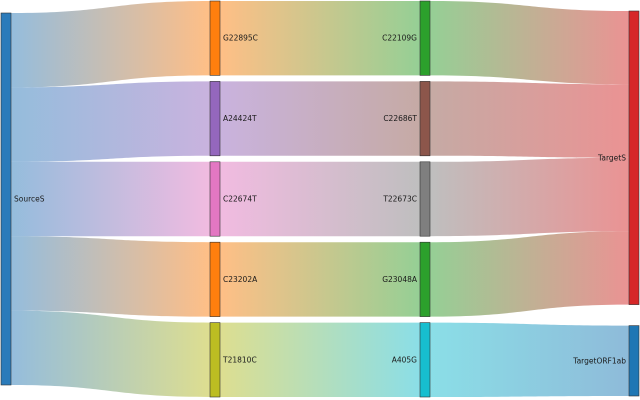 The width and height of the screenshot is (640, 400). Describe the element at coordinates (240, 38) in the screenshot. I see `label-G22895C: G22895C` at that location.